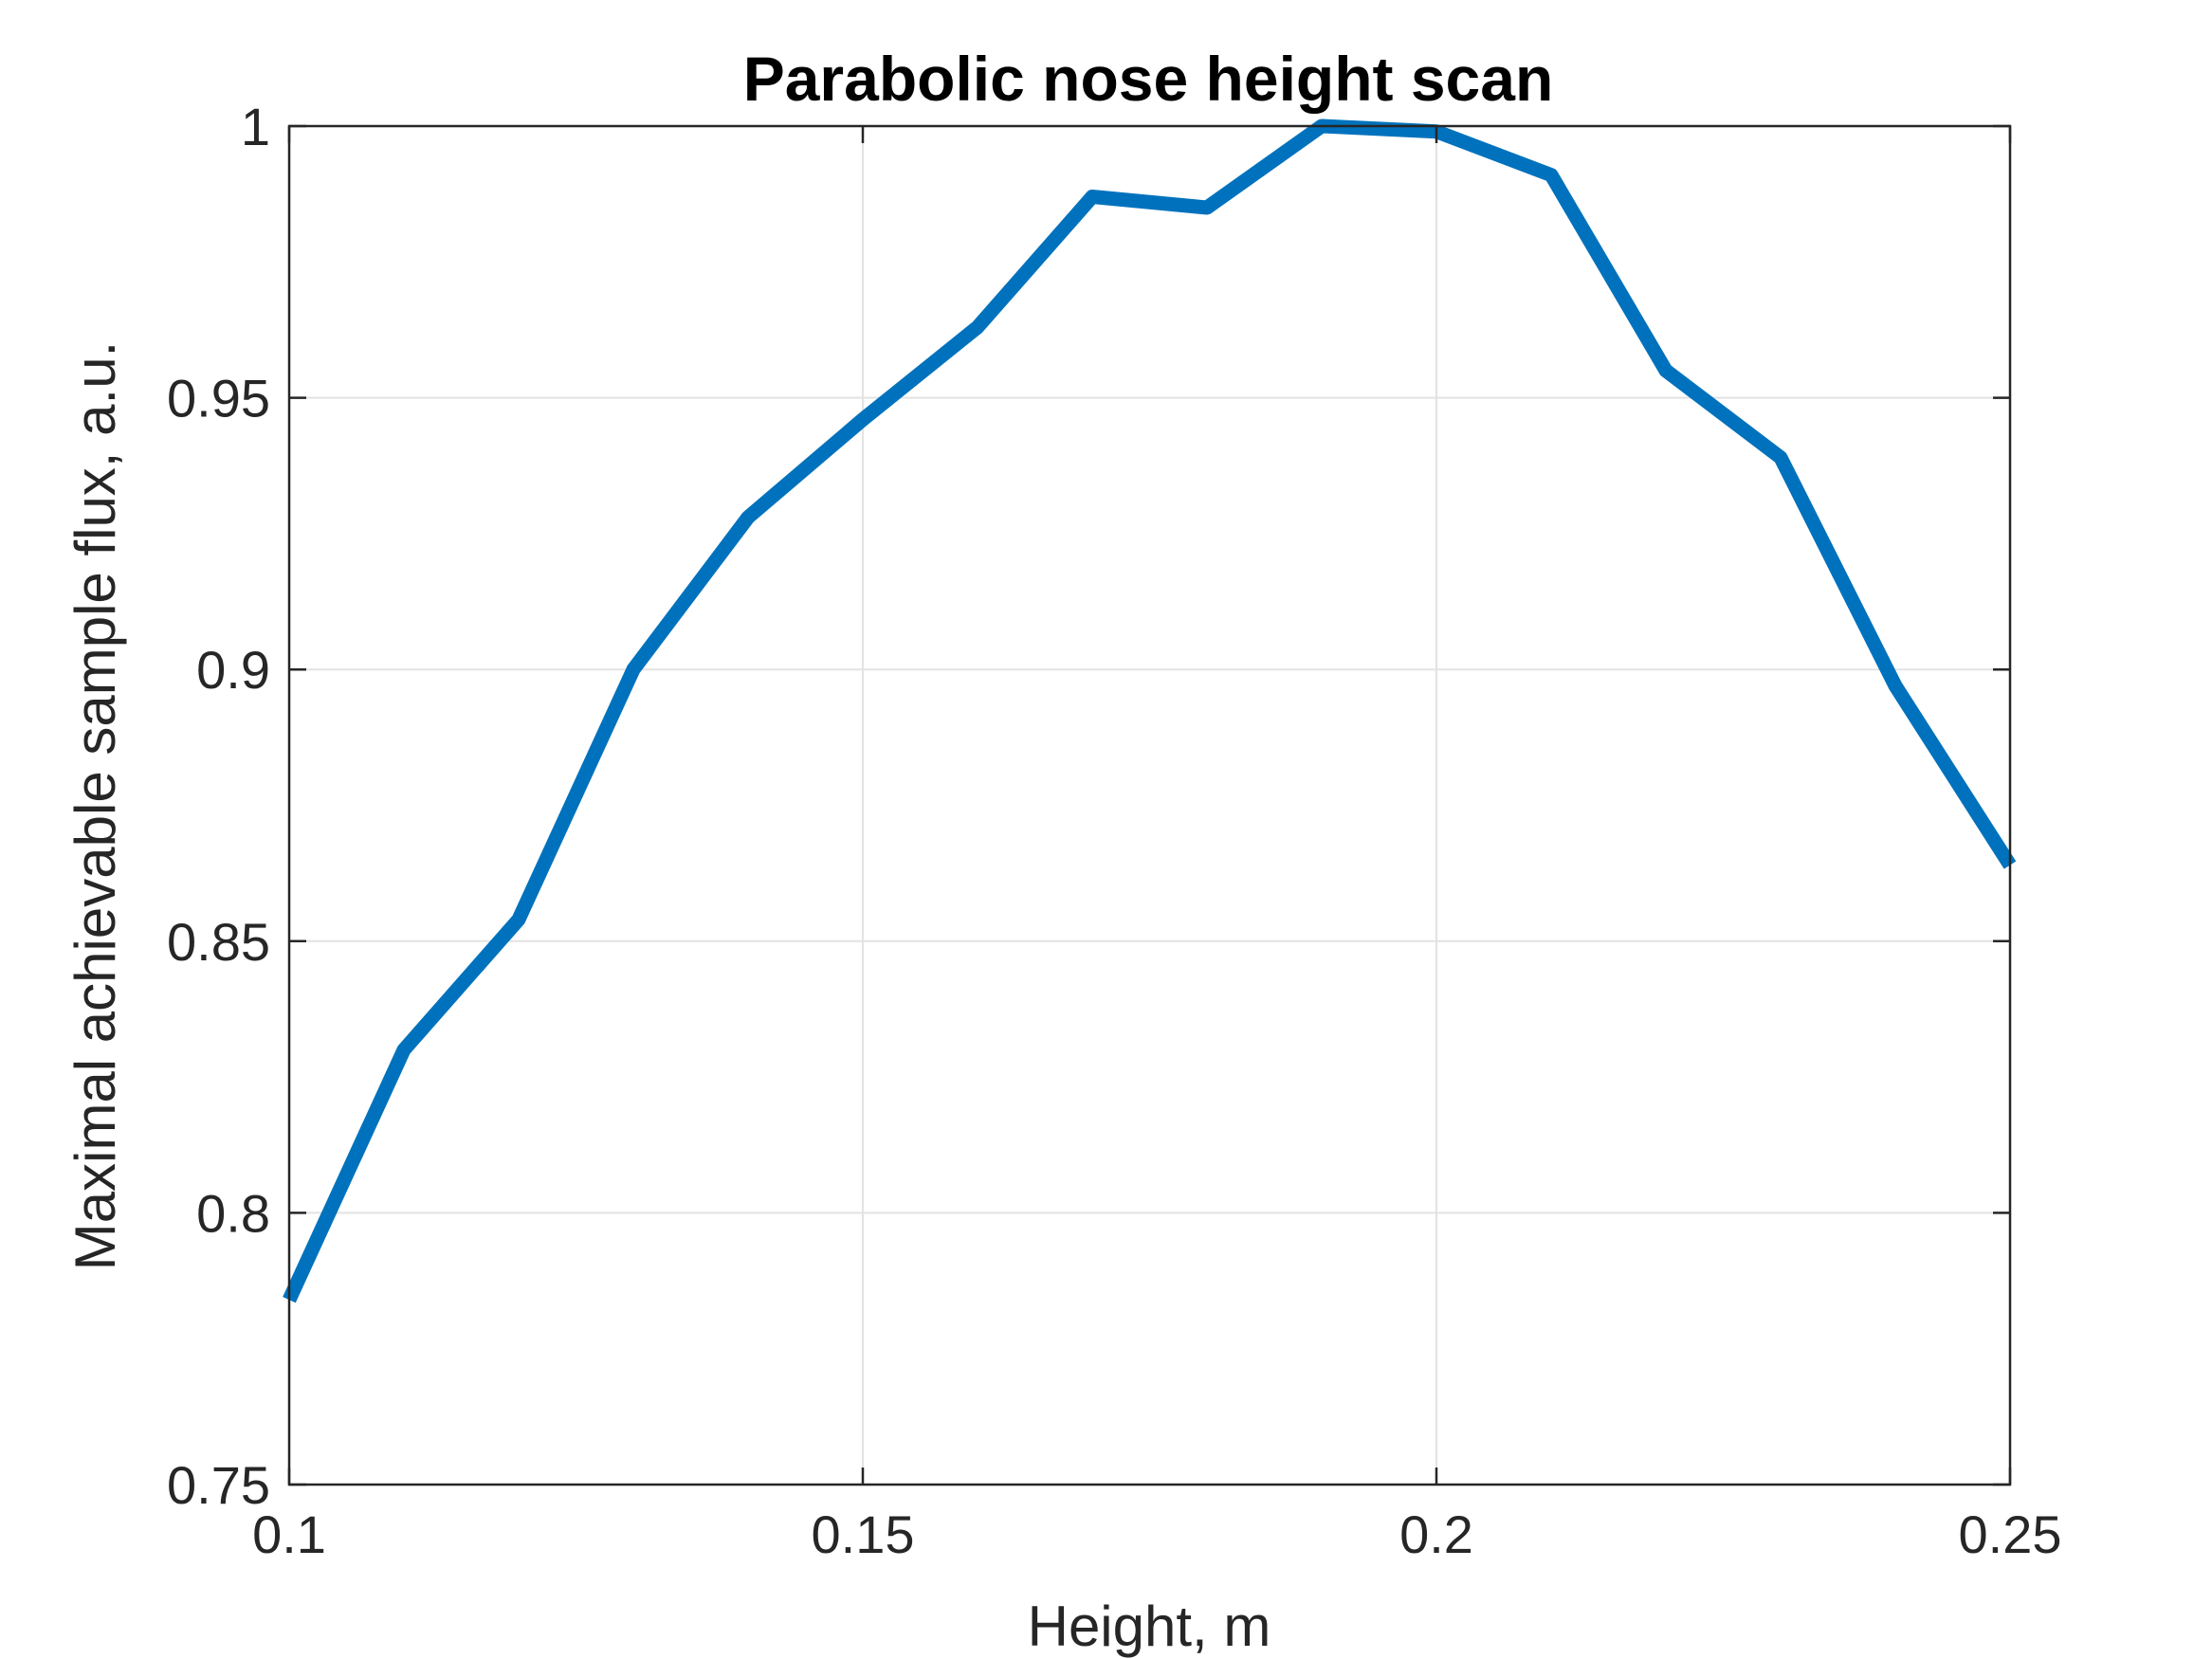 The width and height of the screenshot is (2212, 1659). What do you see at coordinates (1149, 1626) in the screenshot?
I see `x-axis-label: Height, m` at bounding box center [1149, 1626].